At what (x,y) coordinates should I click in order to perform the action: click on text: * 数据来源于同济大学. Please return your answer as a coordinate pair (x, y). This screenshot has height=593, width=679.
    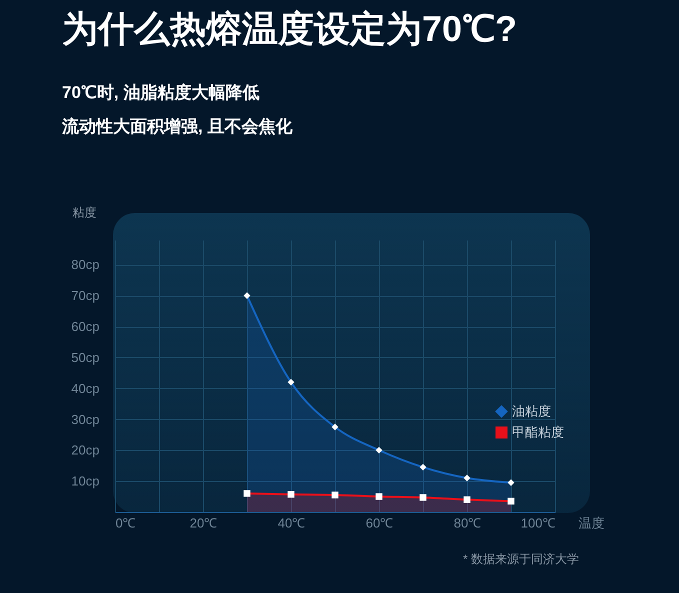
    Looking at the image, I should click on (520, 559).